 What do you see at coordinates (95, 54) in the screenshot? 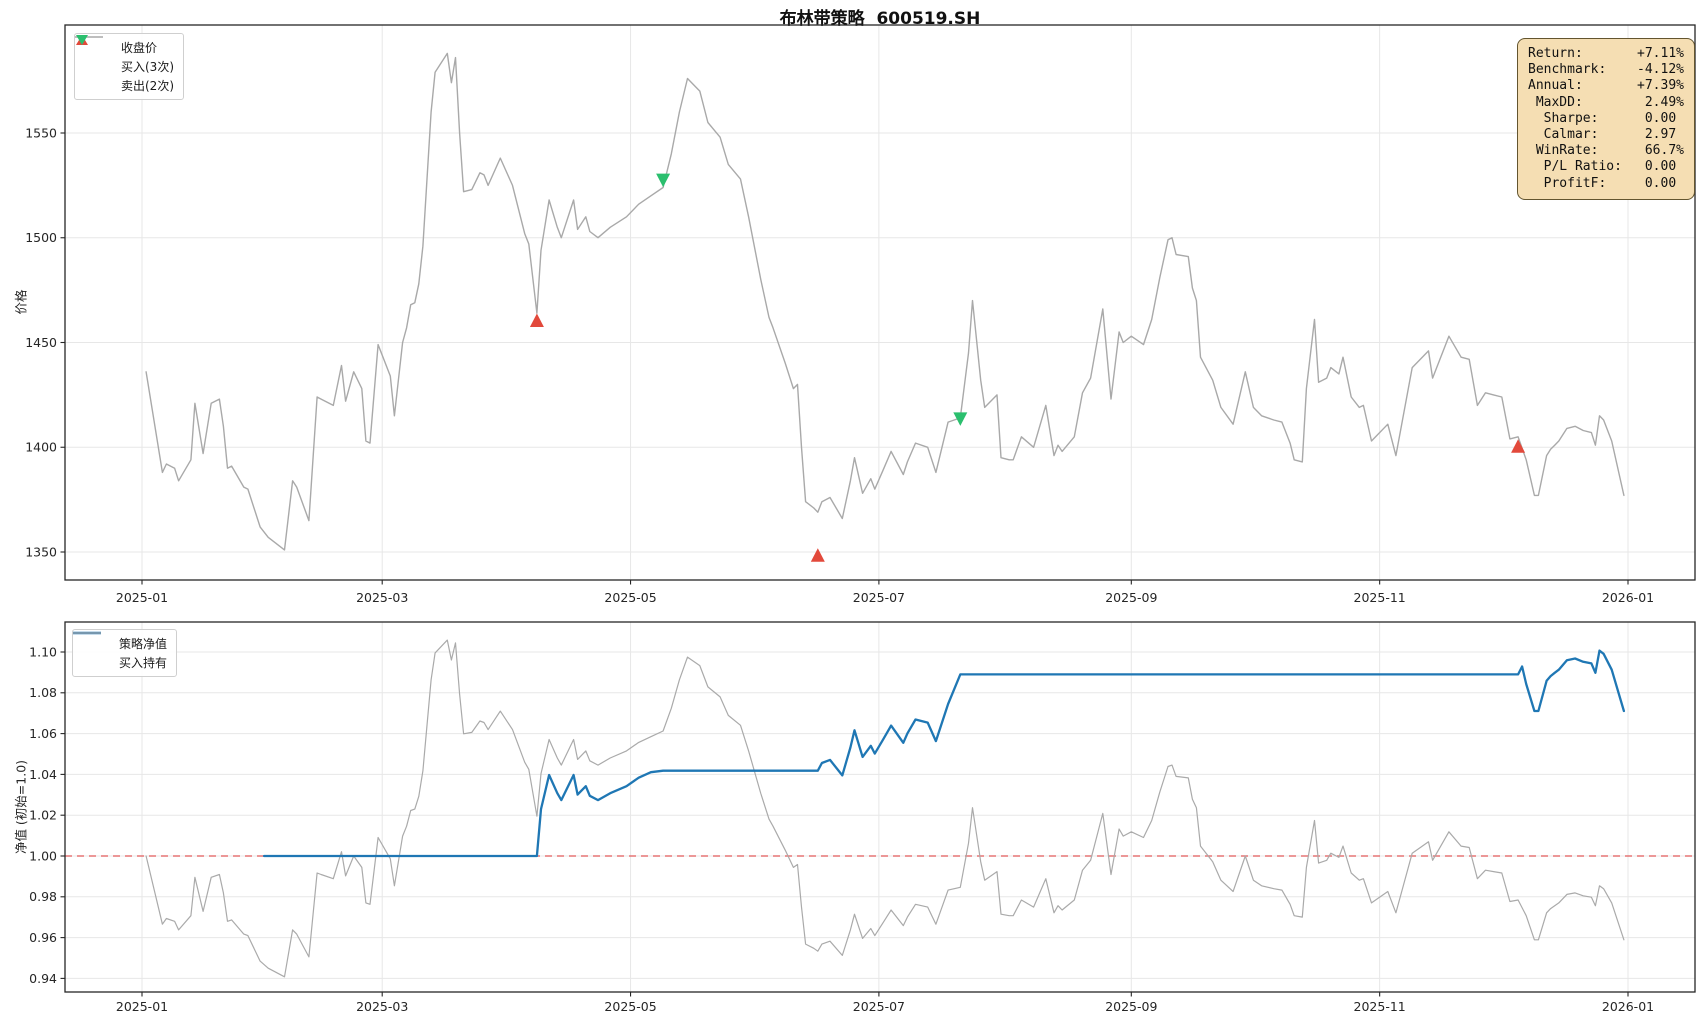
I see `buy-marker-icon` at bounding box center [95, 54].